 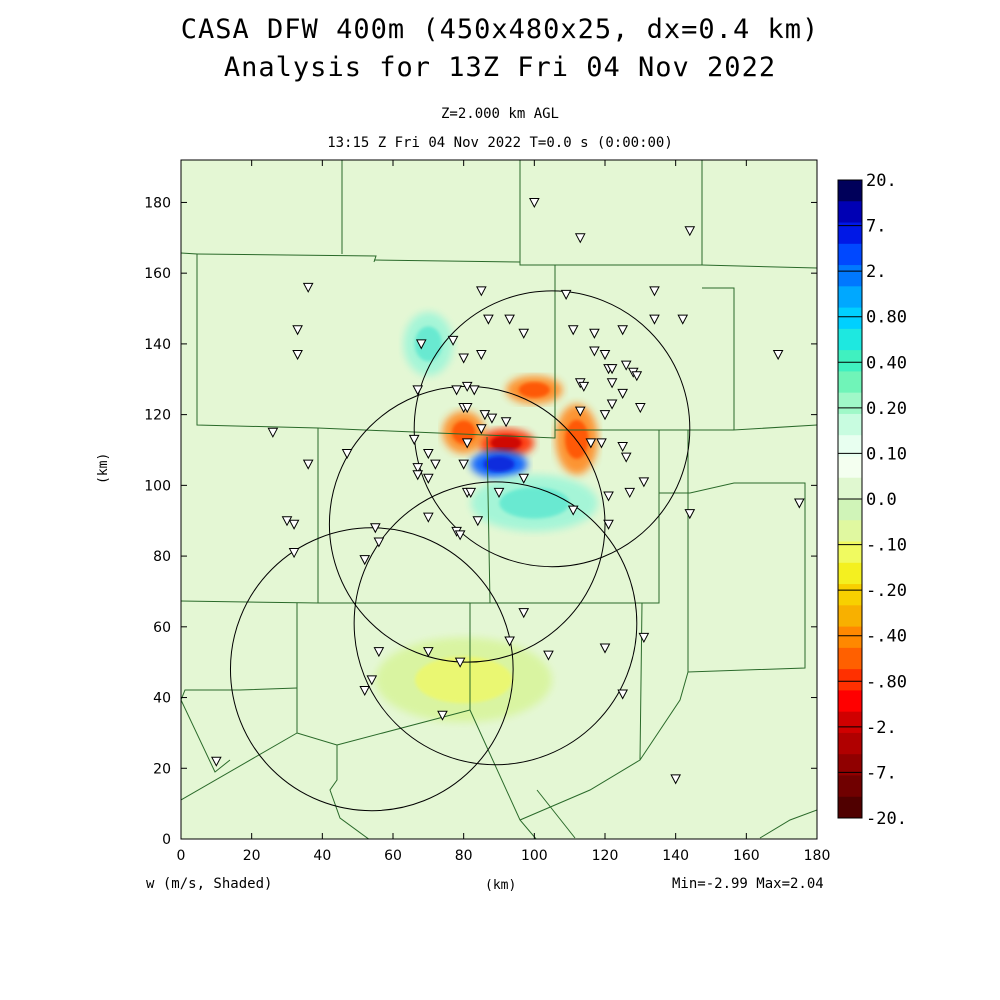 I want to click on x-tick-label: 120, so click(x=605, y=856).